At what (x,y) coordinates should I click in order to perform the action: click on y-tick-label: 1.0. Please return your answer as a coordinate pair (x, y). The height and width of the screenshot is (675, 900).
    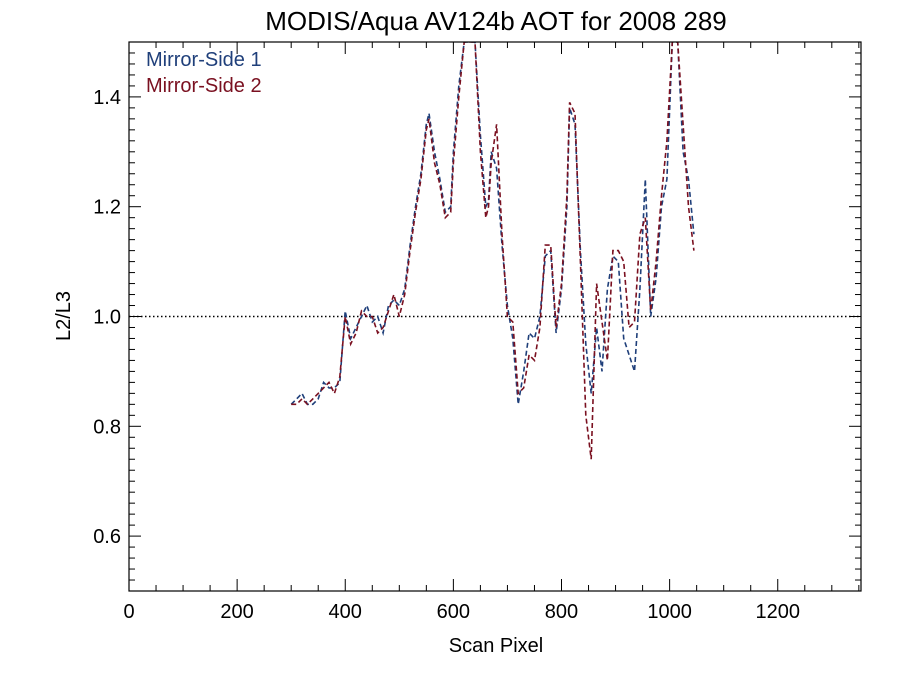
    Looking at the image, I should click on (107, 318).